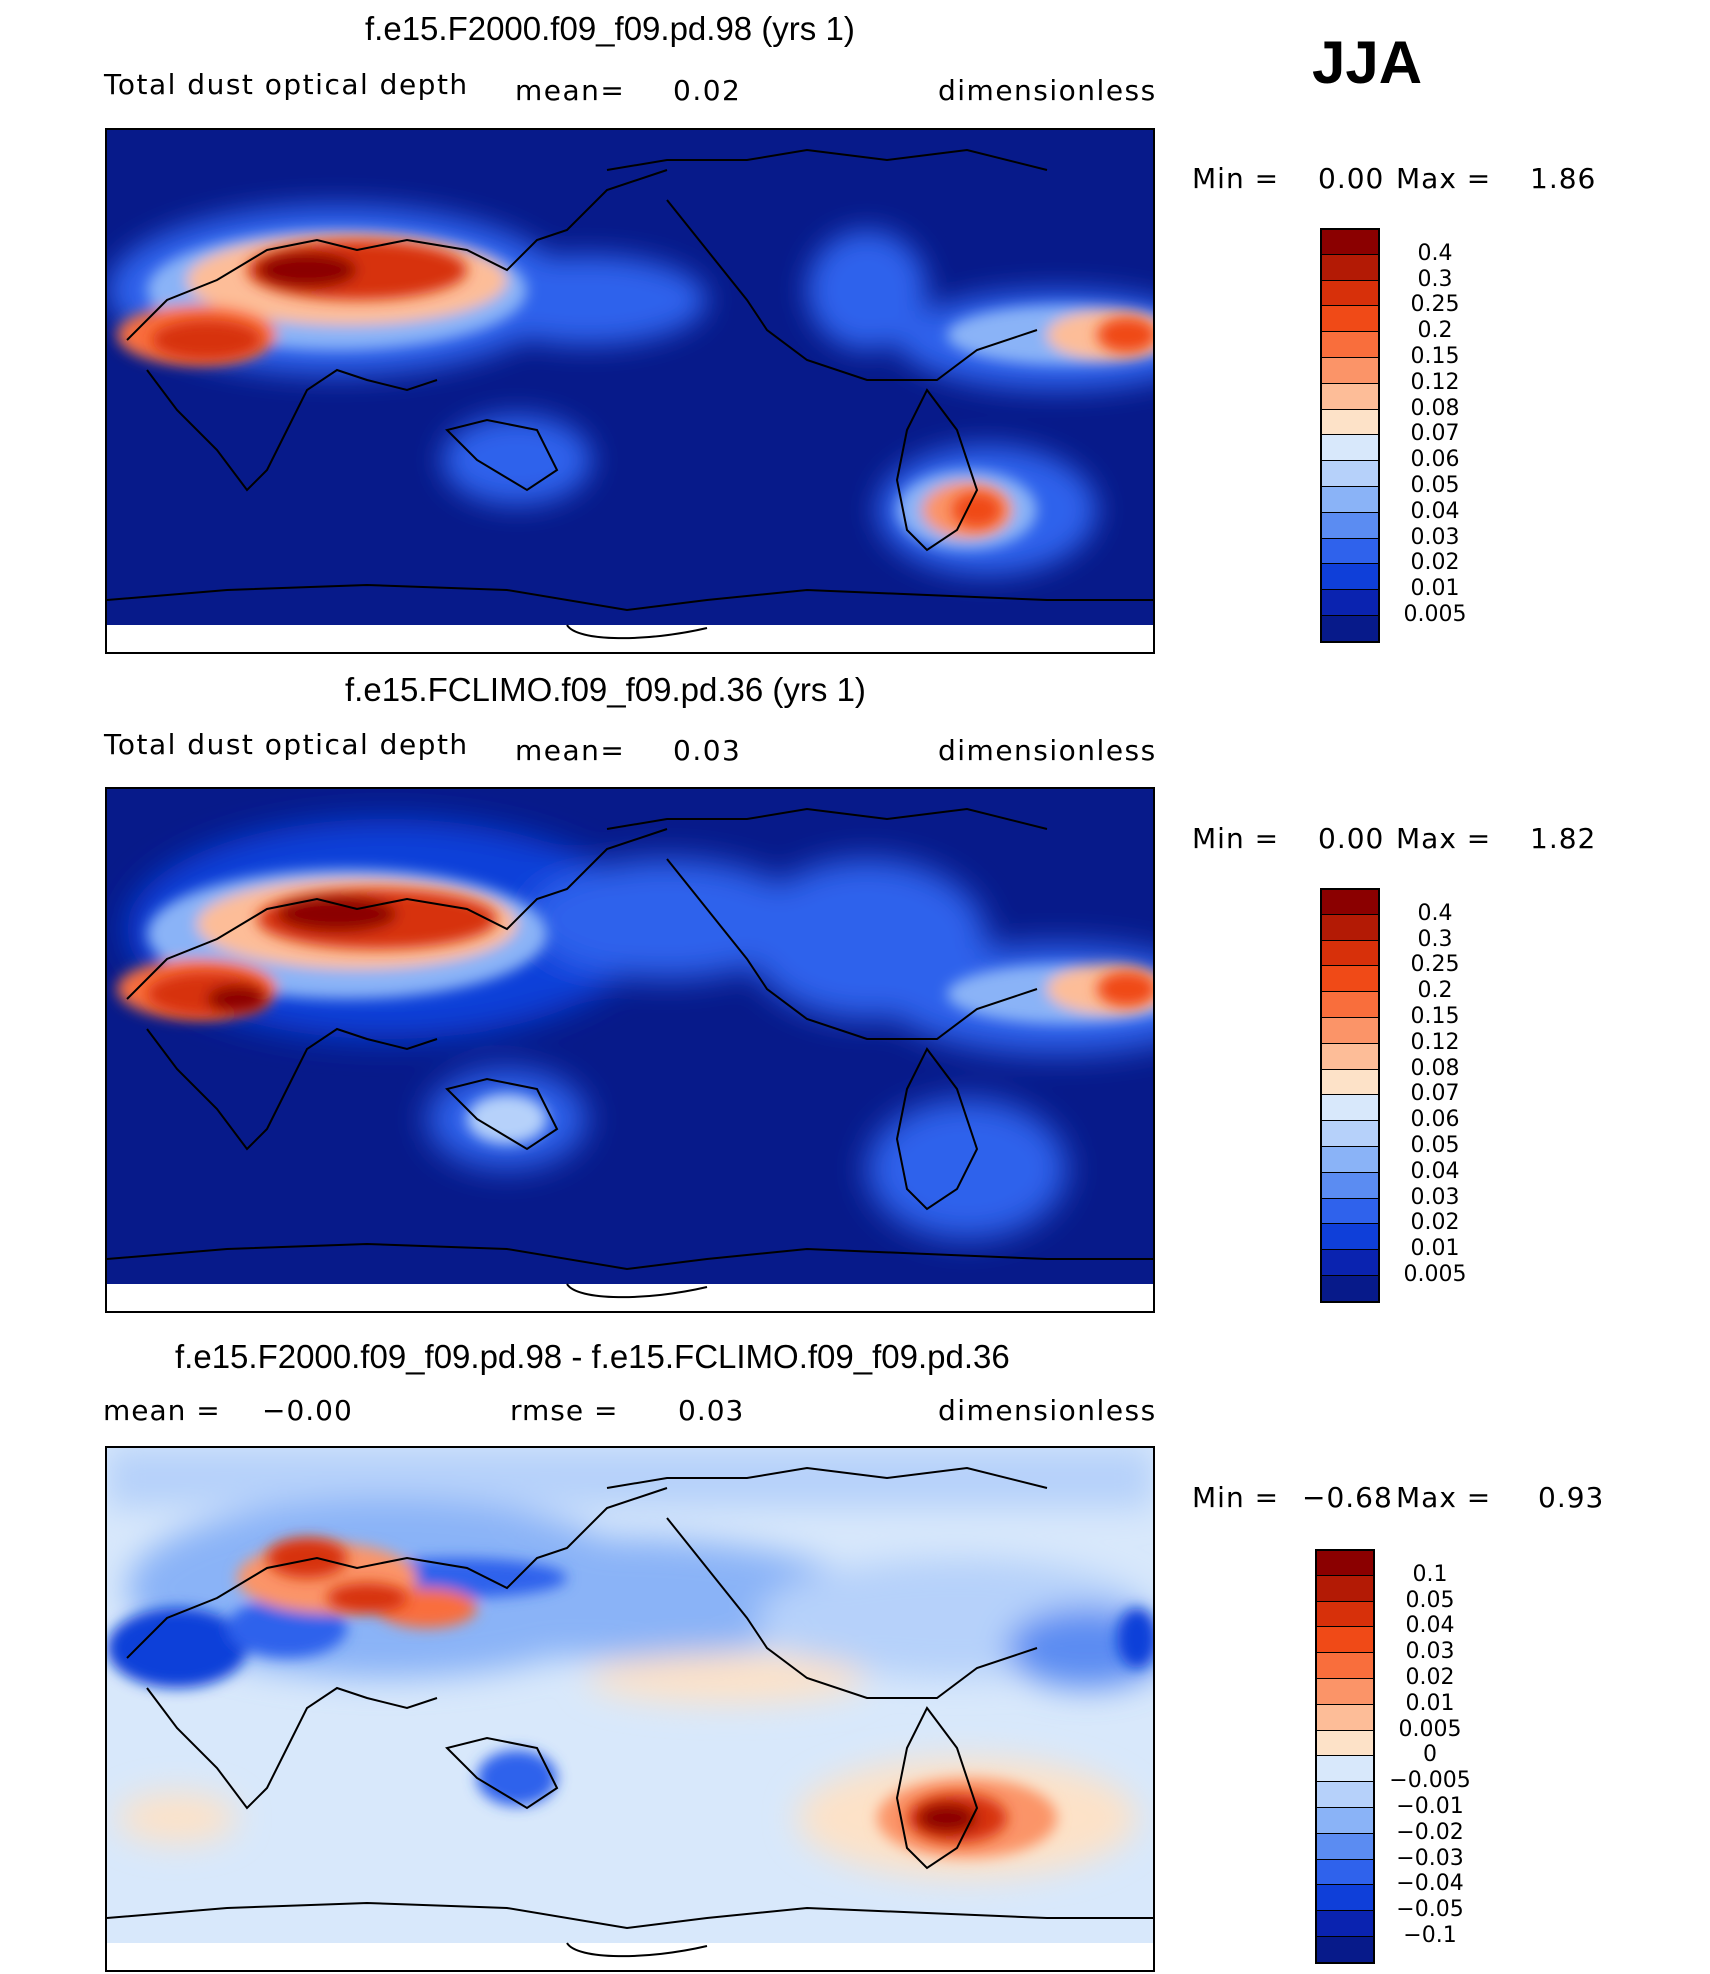 The width and height of the screenshot is (1710, 1974). Describe the element at coordinates (1430, 1935) in the screenshot. I see `colorbar-level-label: −0.1` at that location.